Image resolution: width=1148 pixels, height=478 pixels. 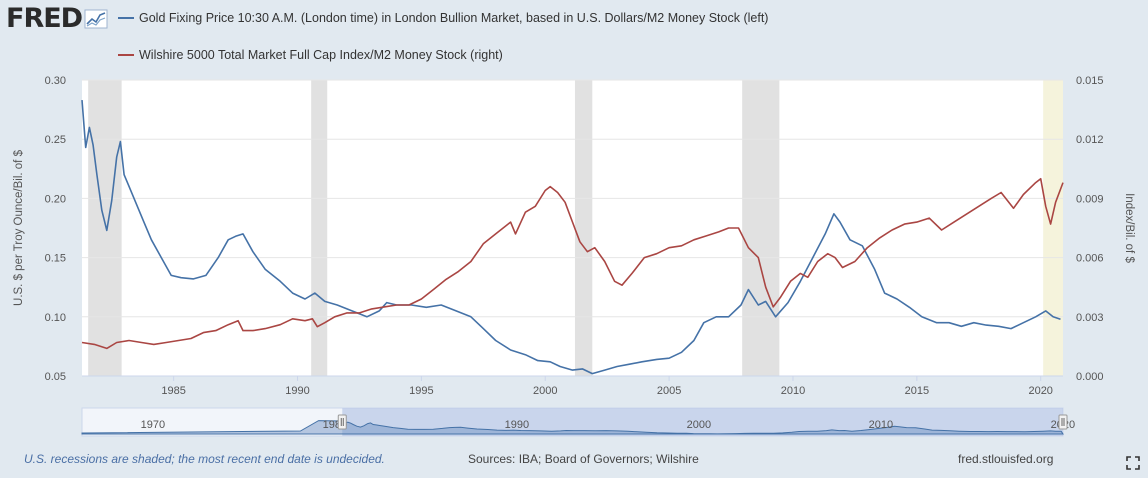 I want to click on x-axis-tick-label: 1990, so click(x=297, y=391).